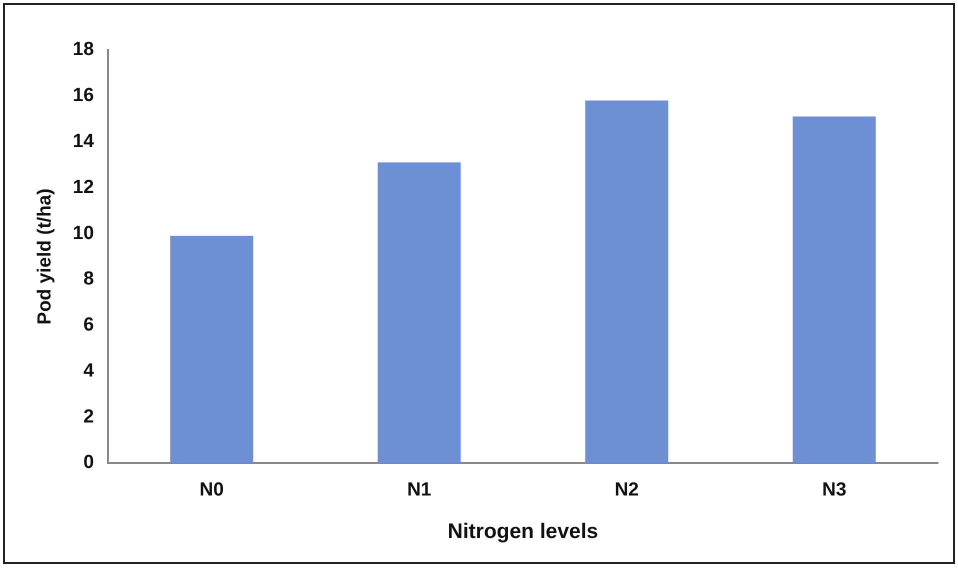  I want to click on x-tick-label: N1, so click(419, 490).